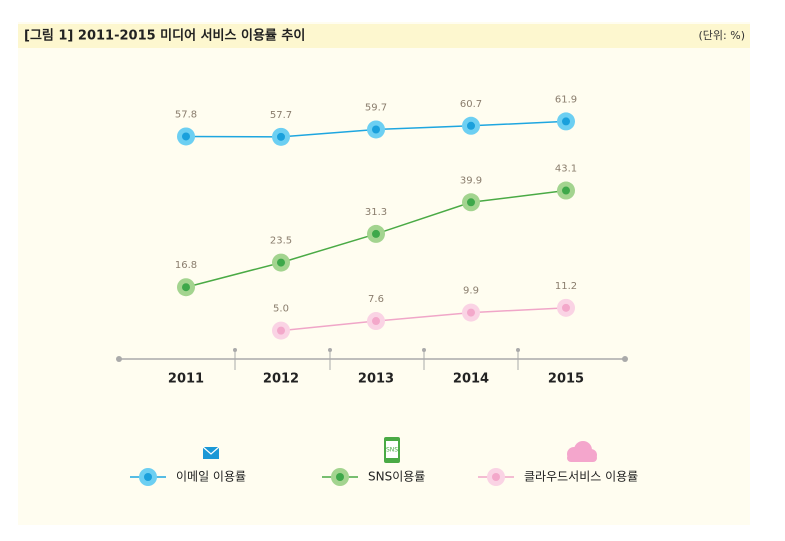  What do you see at coordinates (186, 379) in the screenshot?
I see `x-tick-label: 2011` at bounding box center [186, 379].